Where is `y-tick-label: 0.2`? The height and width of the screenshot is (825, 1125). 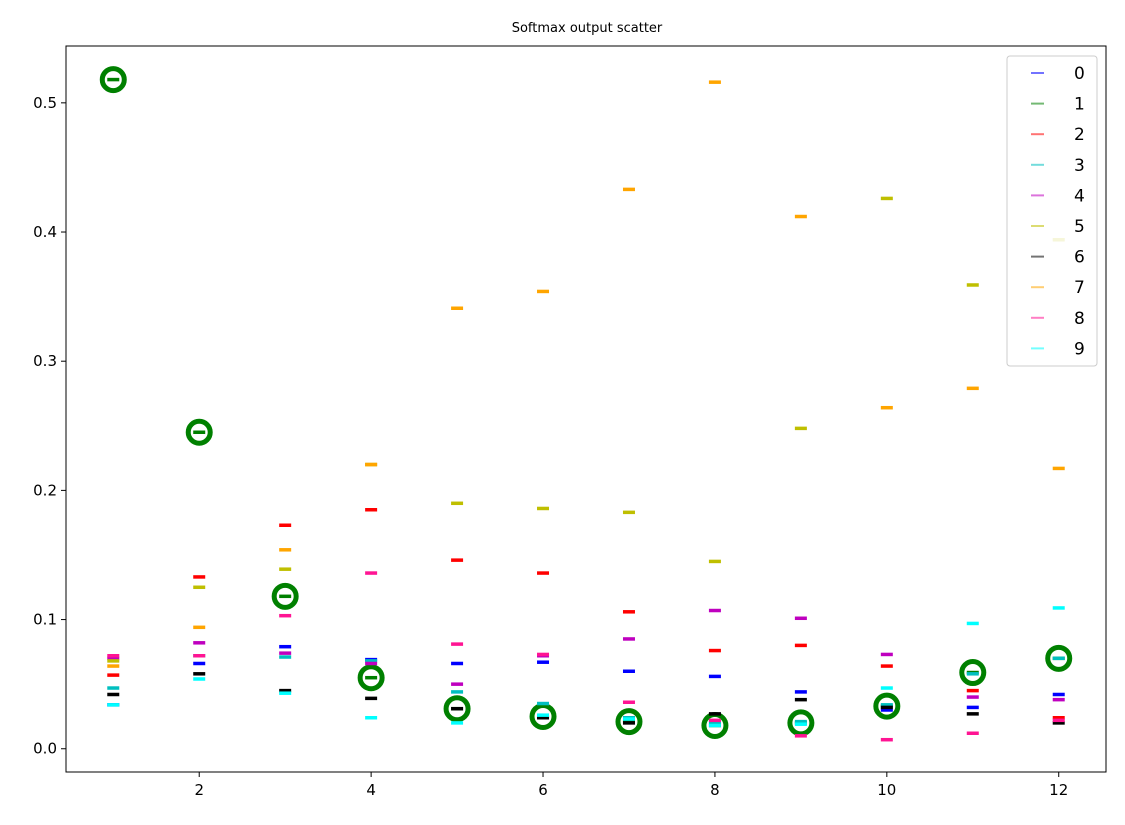 y-tick-label: 0.2 is located at coordinates (45, 490).